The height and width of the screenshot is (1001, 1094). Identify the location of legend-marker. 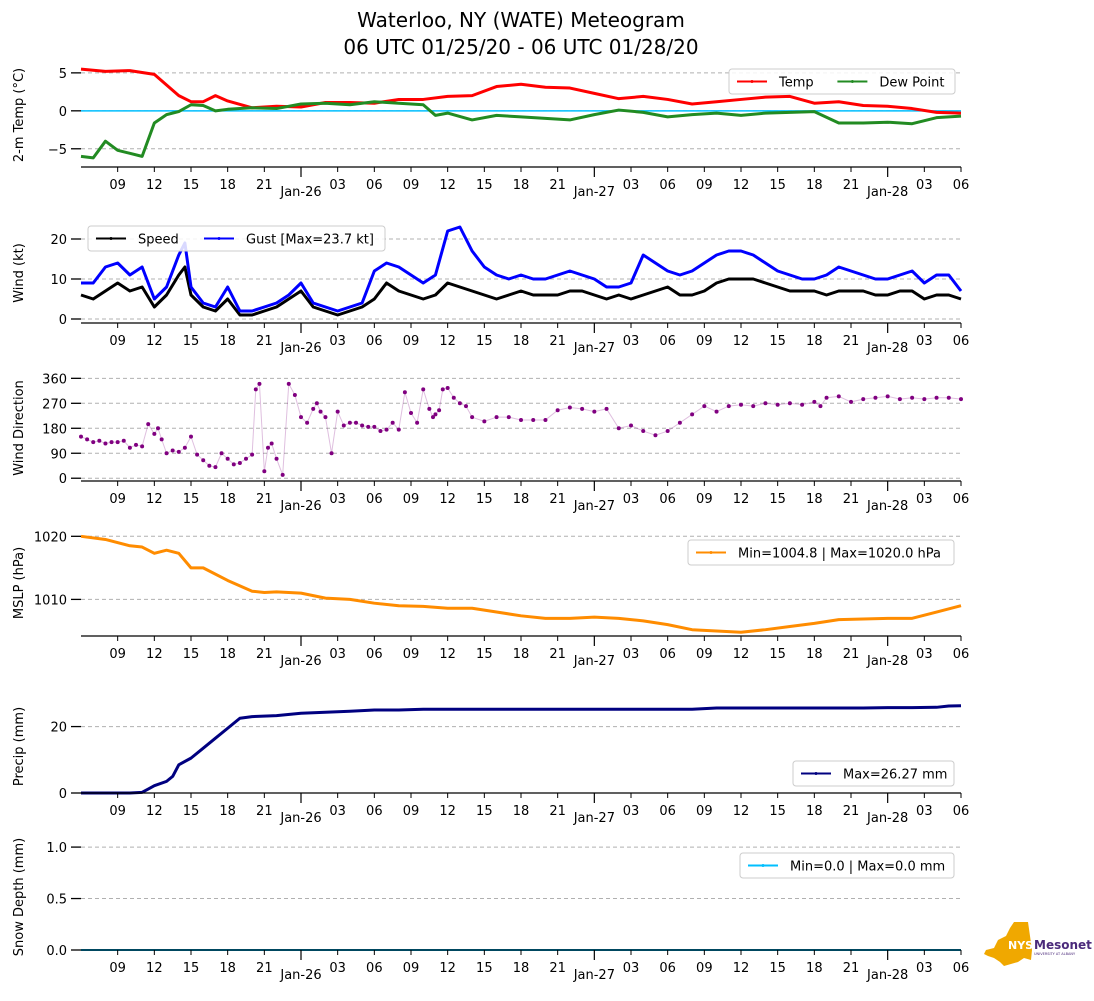
(763, 865).